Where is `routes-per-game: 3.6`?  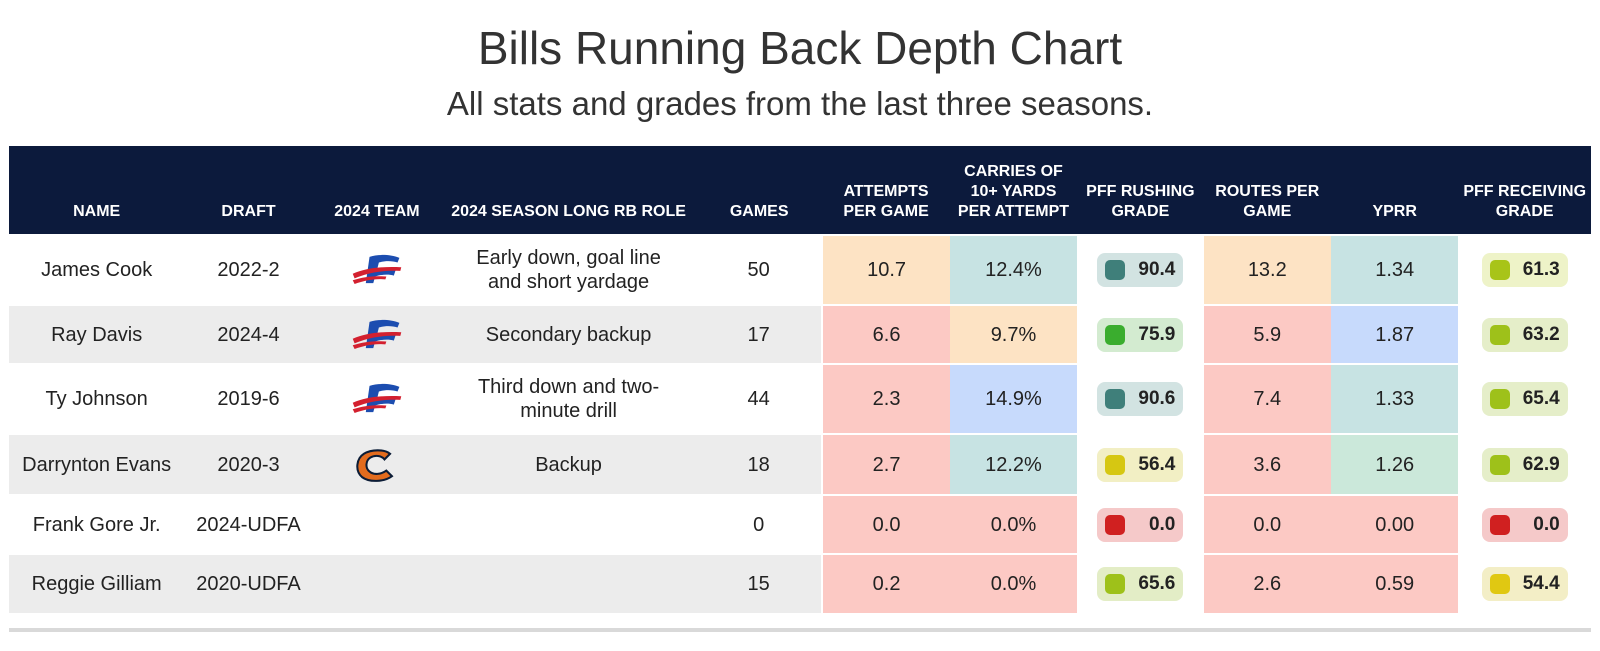 routes-per-game: 3.6 is located at coordinates (1267, 464).